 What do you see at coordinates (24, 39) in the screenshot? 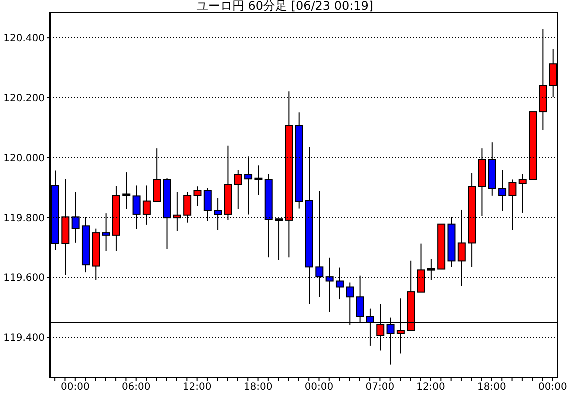
I see `y-tick-label: 120.400` at bounding box center [24, 39].